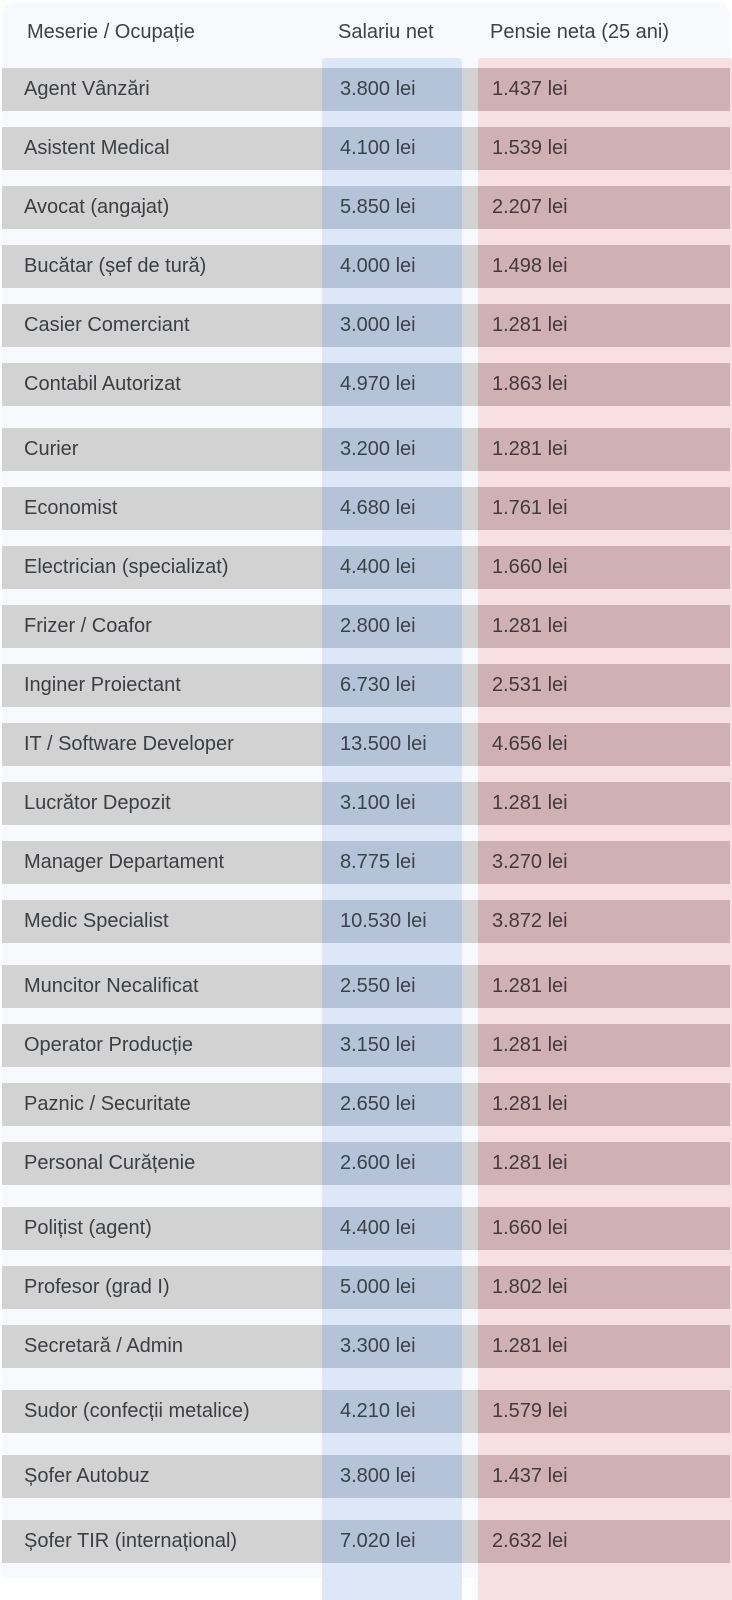 This screenshot has width=732, height=1600. I want to click on salary-cell: 2.650 lei, so click(378, 1104).